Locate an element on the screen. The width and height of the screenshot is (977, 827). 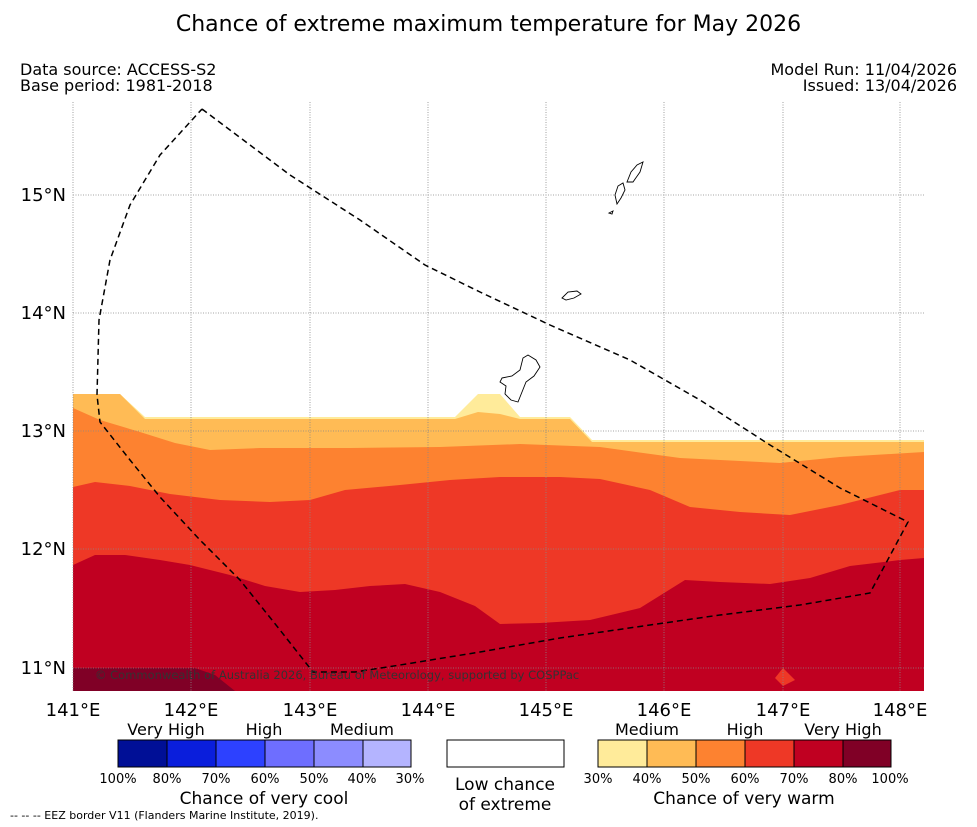
lon-label: 146°E is located at coordinates (664, 710).